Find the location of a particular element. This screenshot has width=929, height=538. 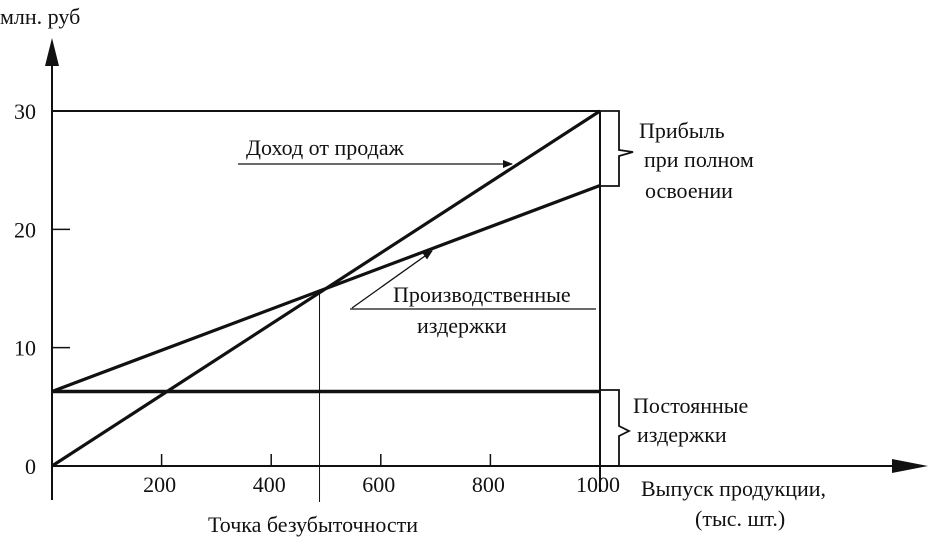

y-tick-label: 30 is located at coordinates (25, 111).